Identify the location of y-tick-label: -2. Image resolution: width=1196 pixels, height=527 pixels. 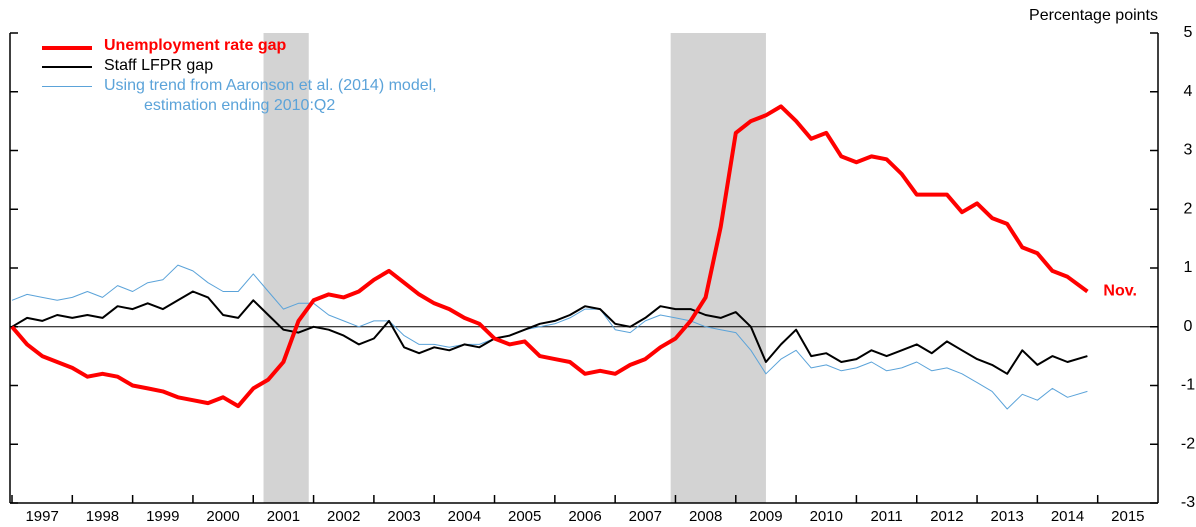
(1188, 443).